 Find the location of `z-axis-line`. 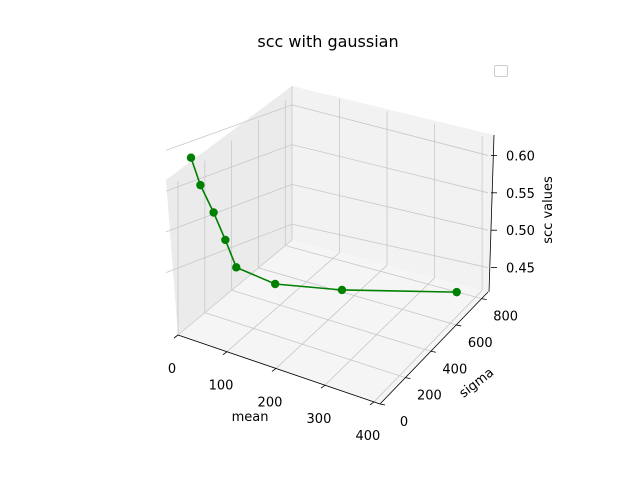

z-axis-line is located at coordinates (491, 213).